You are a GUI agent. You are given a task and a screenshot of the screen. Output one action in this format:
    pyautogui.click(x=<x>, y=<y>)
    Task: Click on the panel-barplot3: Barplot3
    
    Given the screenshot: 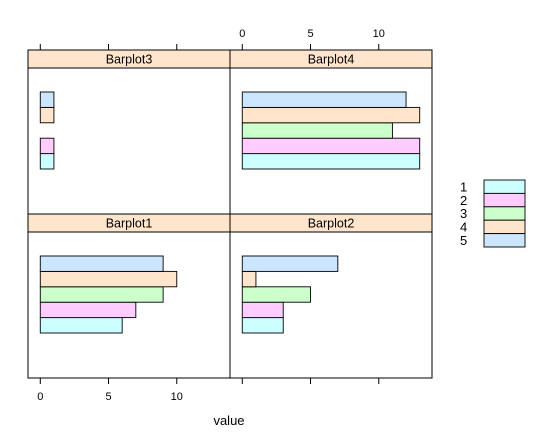 What is the action you would take?
    pyautogui.click(x=129, y=132)
    